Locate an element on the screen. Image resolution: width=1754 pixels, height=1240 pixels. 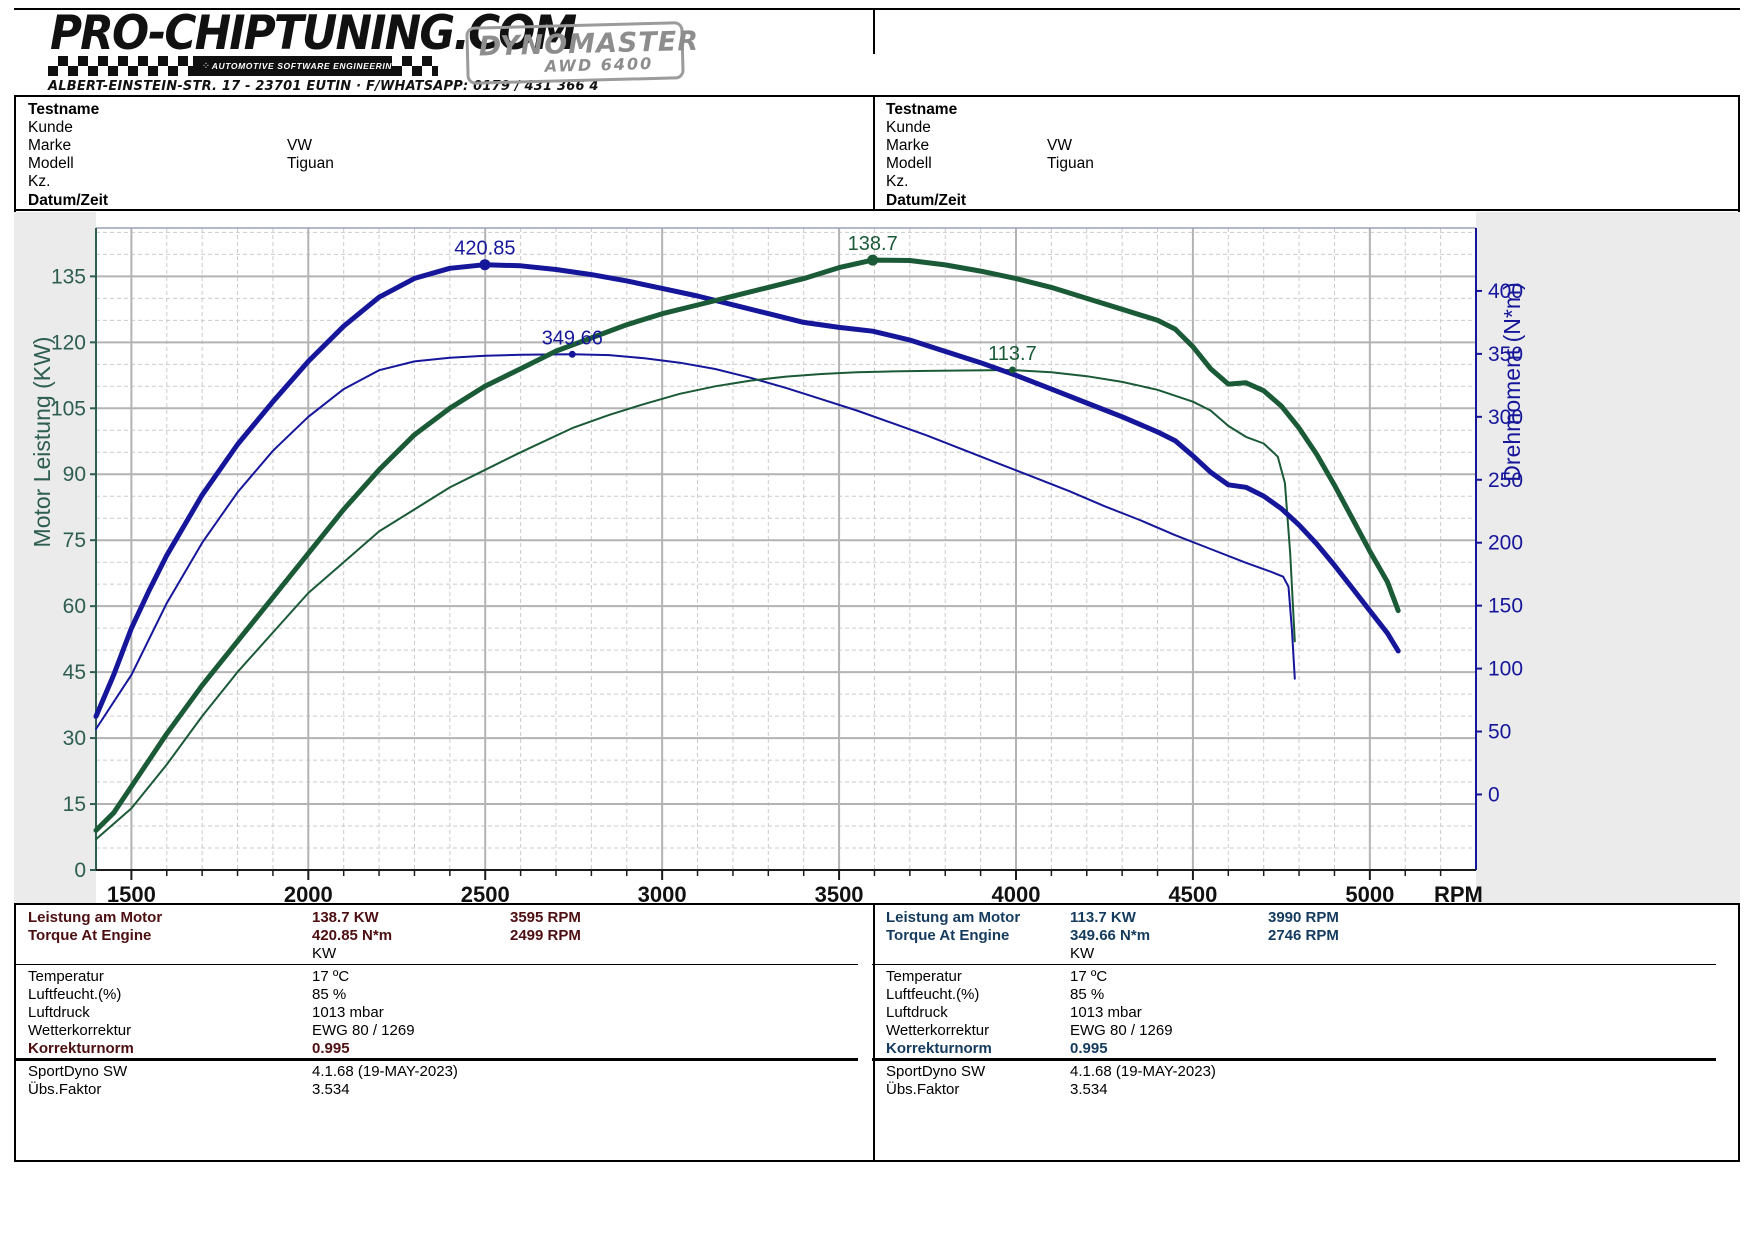
frame-top is located at coordinates (877, 96).